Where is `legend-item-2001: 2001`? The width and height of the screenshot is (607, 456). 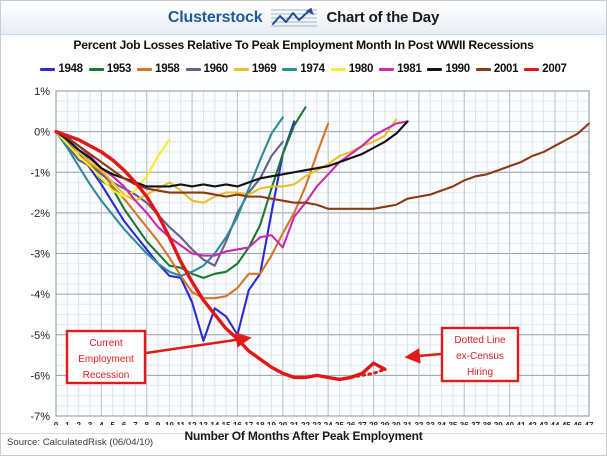 legend-item-2001: 2001 is located at coordinates (497, 69).